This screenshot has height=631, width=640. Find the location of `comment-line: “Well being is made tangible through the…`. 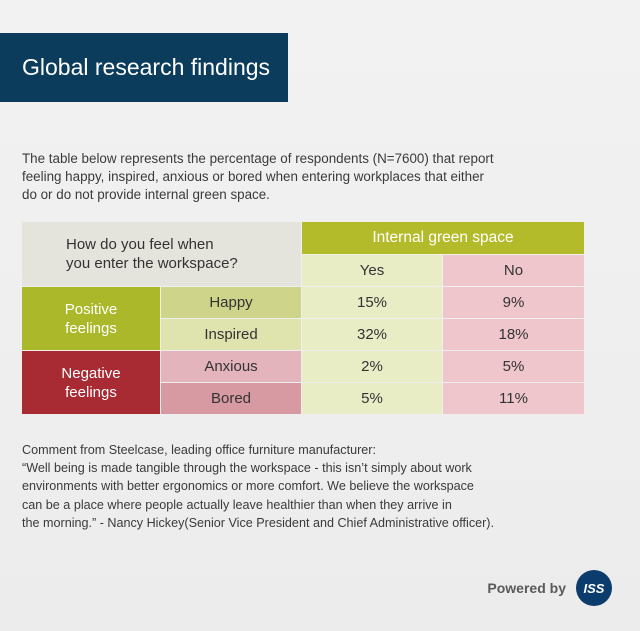

comment-line: “Well being is made tangible through the… is located at coordinates (247, 468).